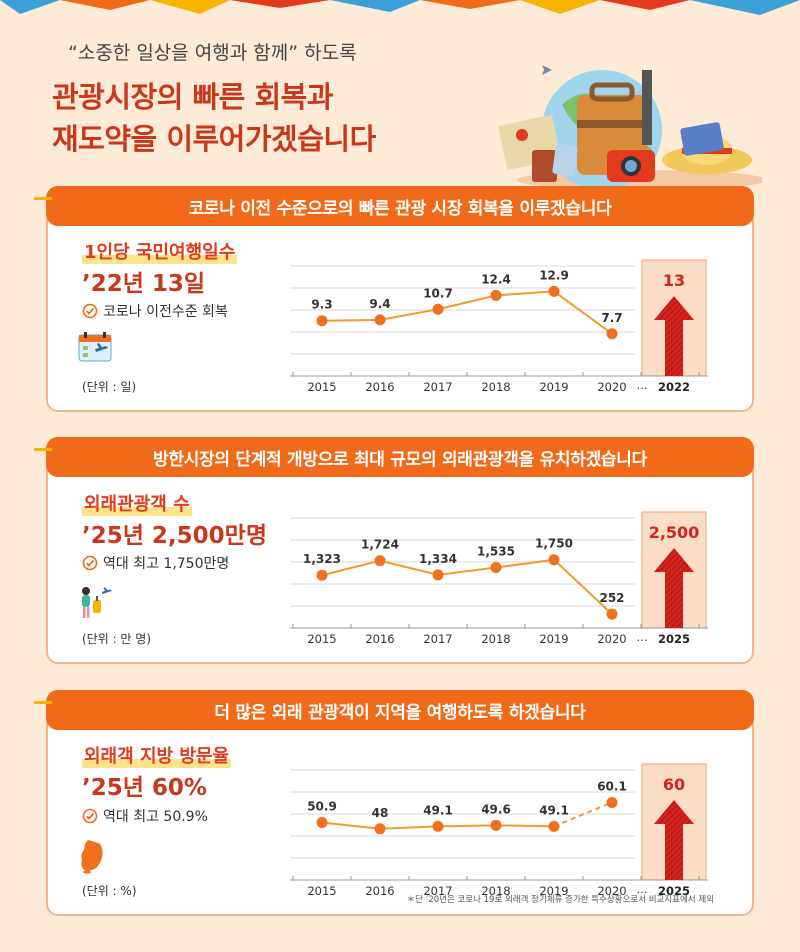 This screenshot has width=800, height=952. Describe the element at coordinates (144, 788) in the screenshot. I see `metric-value-3: ’25년 60%` at that location.